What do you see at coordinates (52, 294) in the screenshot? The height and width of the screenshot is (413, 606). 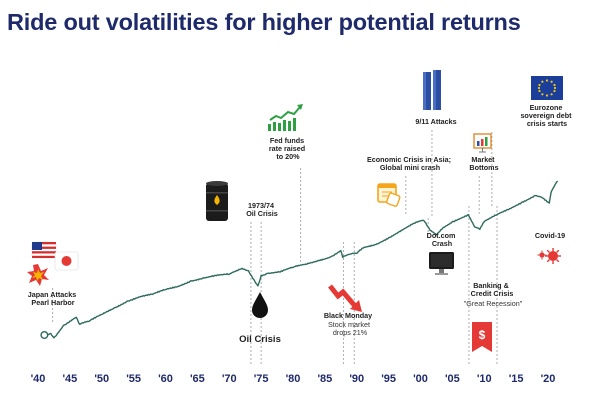 I see `annotation-pearl-harbor-line-1: Japan Attacks` at bounding box center [52, 294].